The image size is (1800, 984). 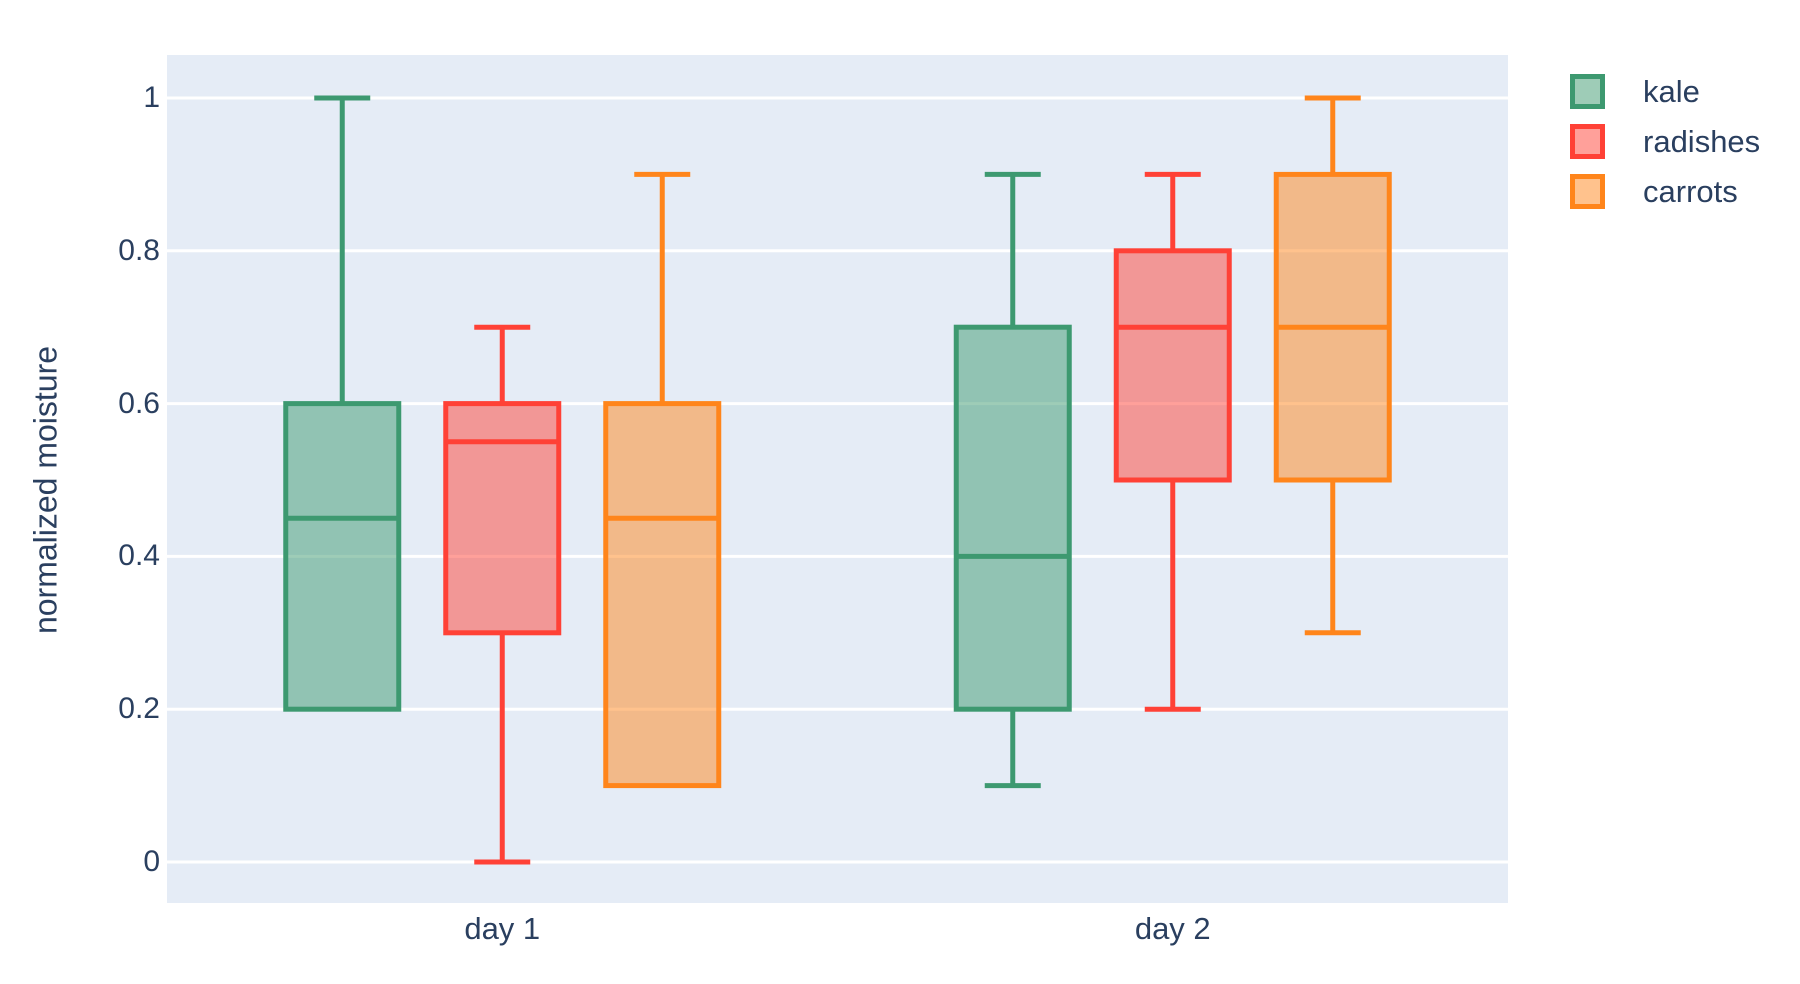 What do you see at coordinates (502, 928) in the screenshot?
I see `x-tick-label-day-1: day 1` at bounding box center [502, 928].